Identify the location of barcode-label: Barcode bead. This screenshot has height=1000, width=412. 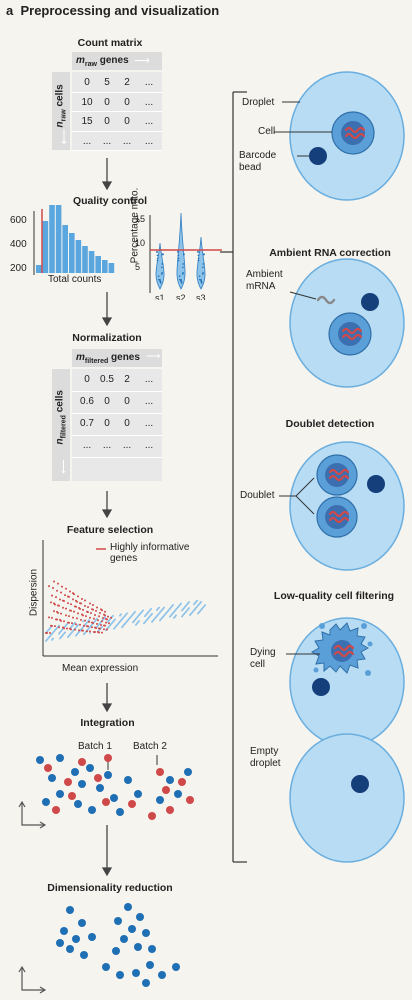
(263, 162).